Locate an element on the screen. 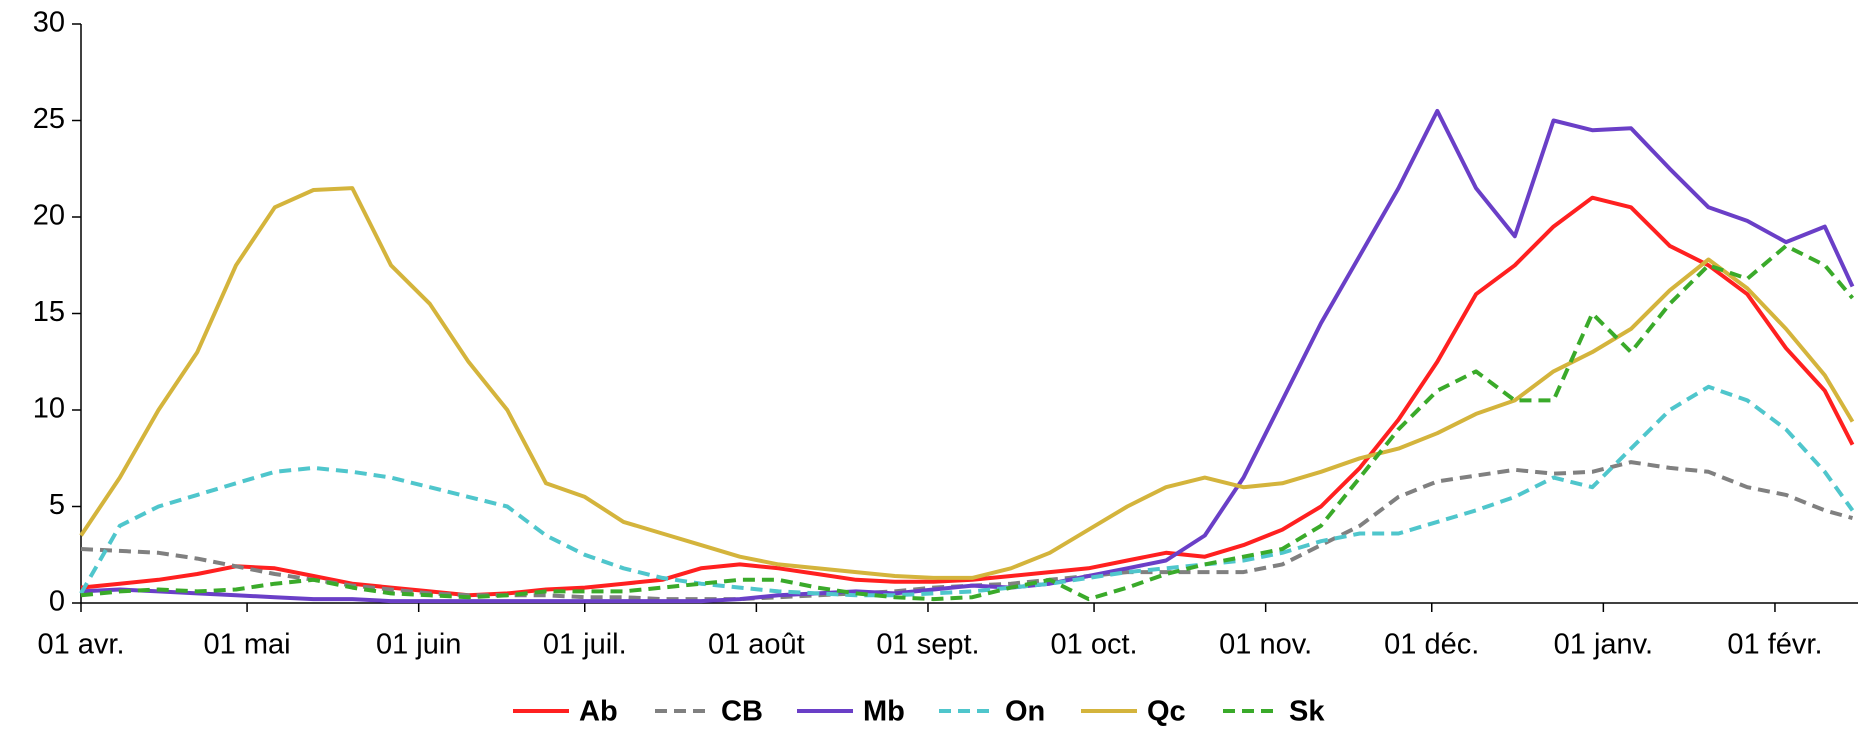 Image resolution: width=1869 pixels, height=734 pixels. legend-label: Mb is located at coordinates (884, 712).